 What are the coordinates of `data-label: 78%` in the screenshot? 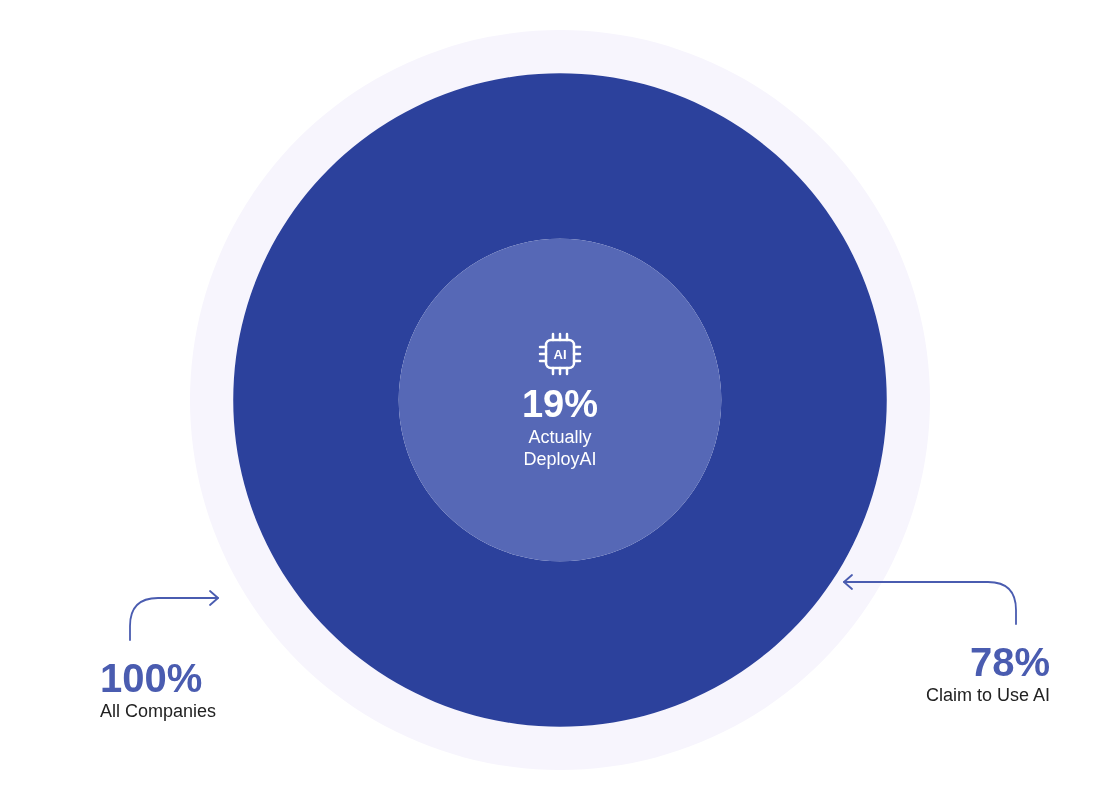 It's located at (1009, 662).